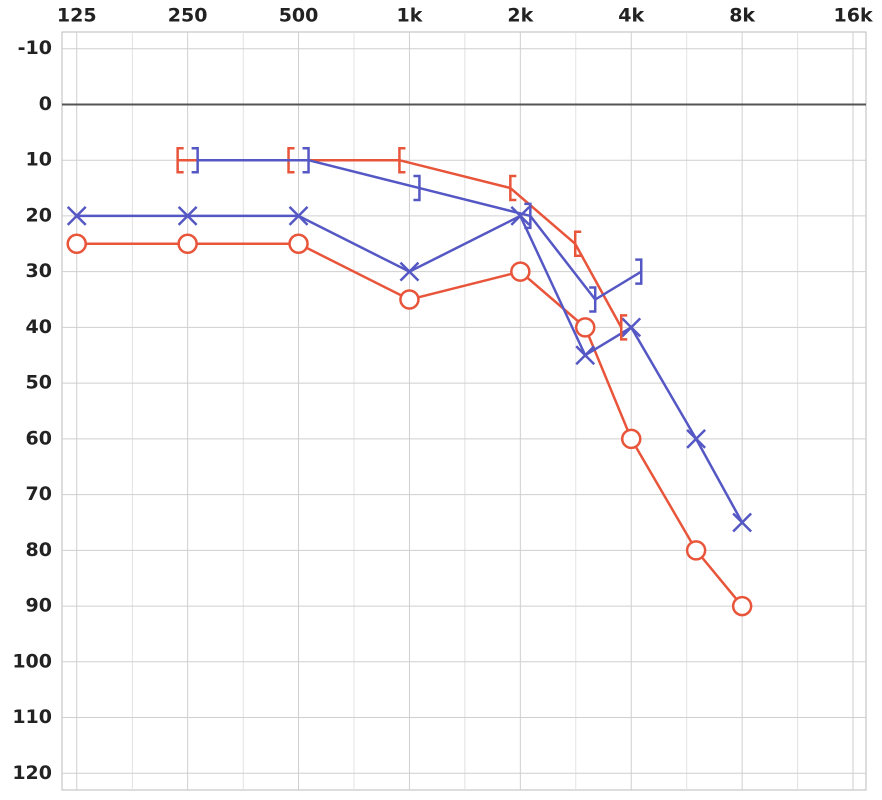  What do you see at coordinates (742, 16) in the screenshot?
I see `x-tick-label: 8k` at bounding box center [742, 16].